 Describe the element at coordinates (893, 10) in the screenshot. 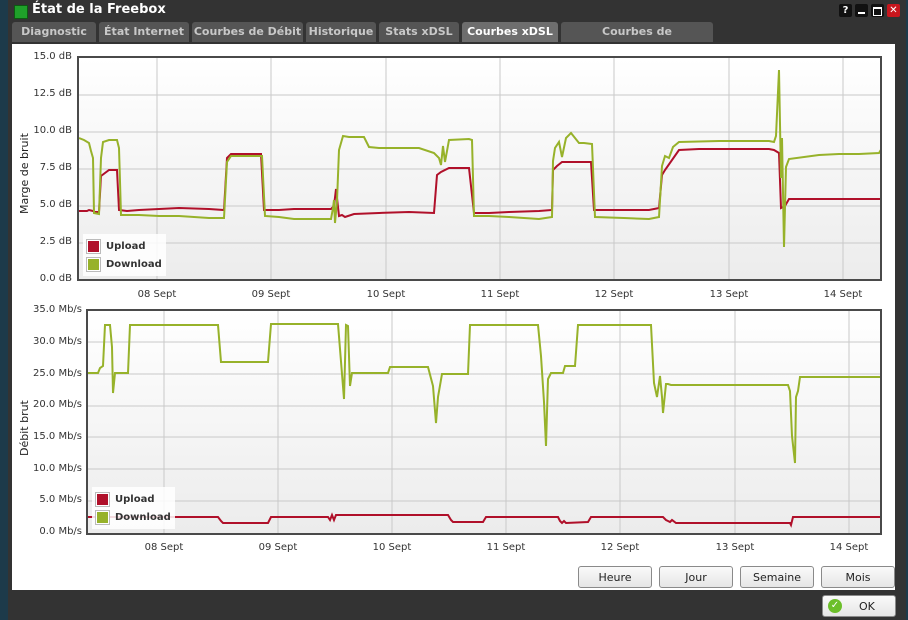

I see `close-button: ✕` at that location.